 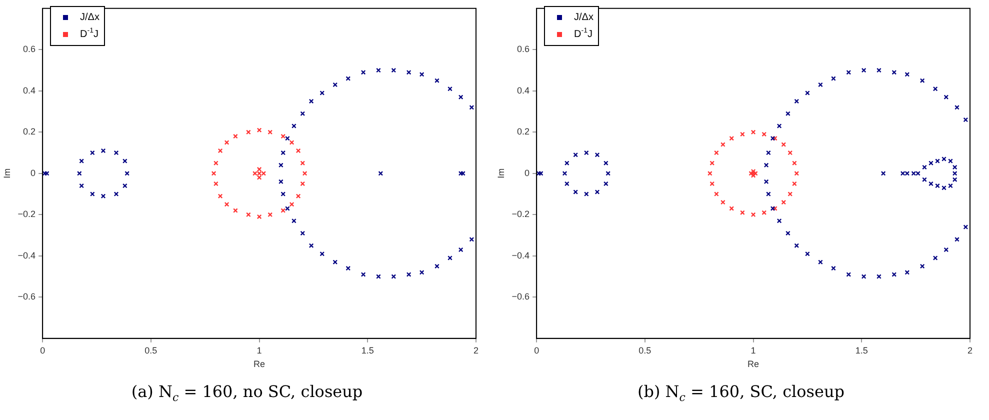 I want to click on x-tick-label: 0.5, so click(x=151, y=350).